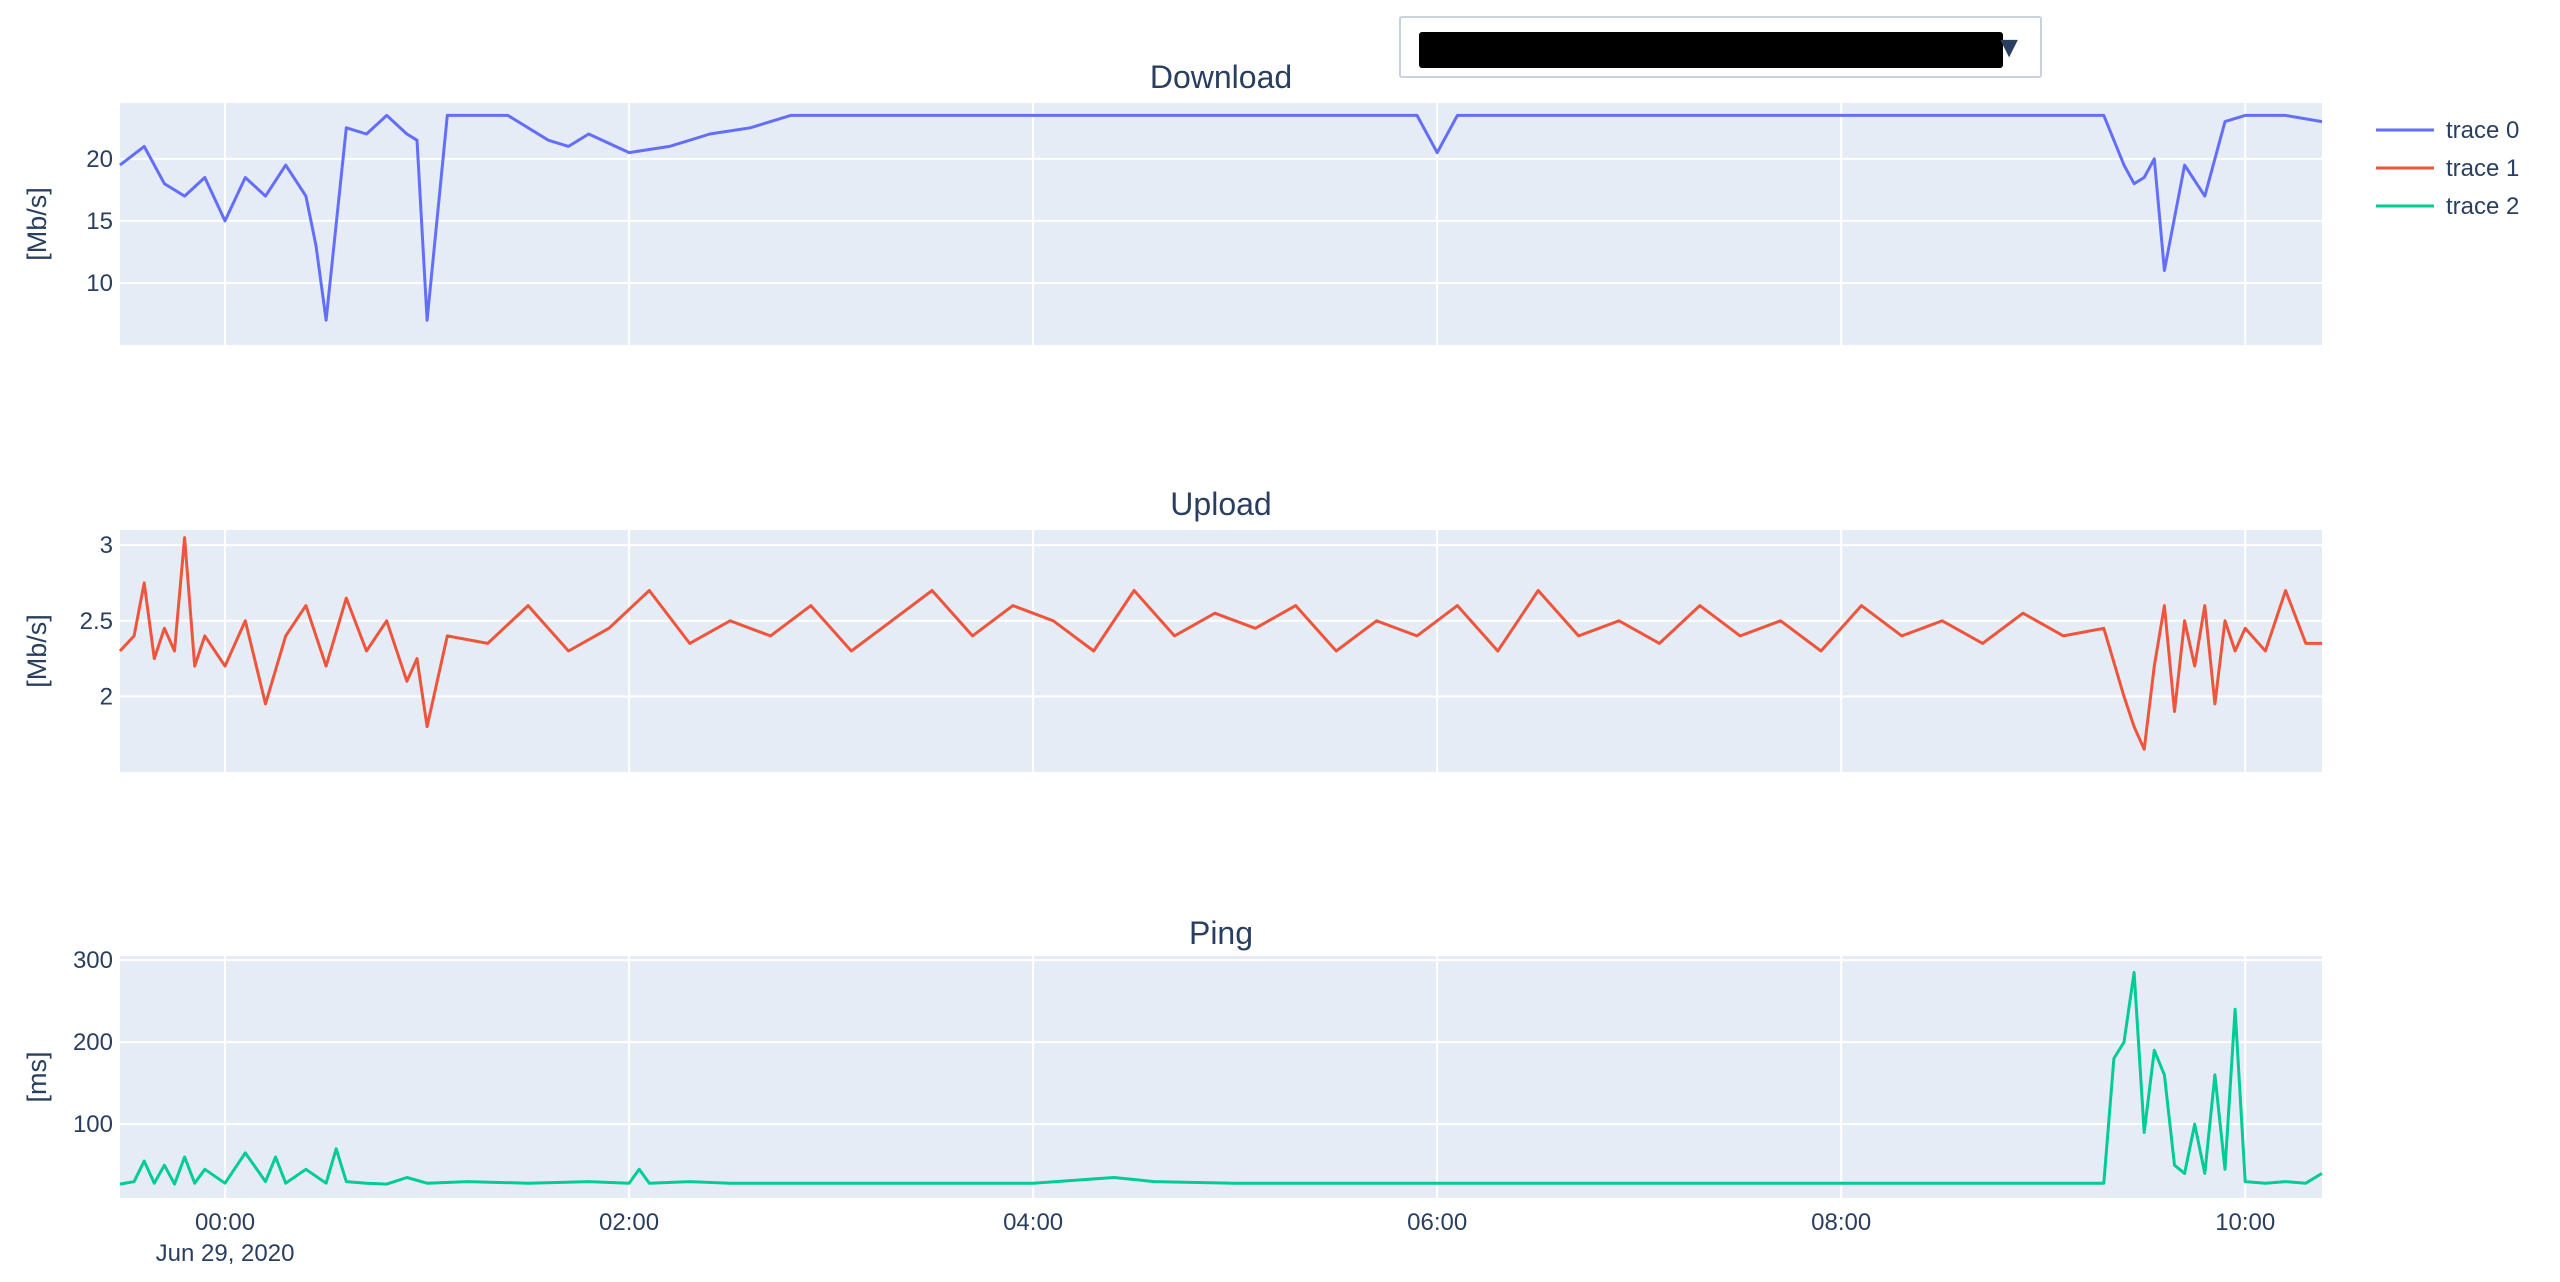 This screenshot has width=2560, height=1282. Describe the element at coordinates (2009, 47) in the screenshot. I see `dropdown-arrow-icon: ▼` at that location.